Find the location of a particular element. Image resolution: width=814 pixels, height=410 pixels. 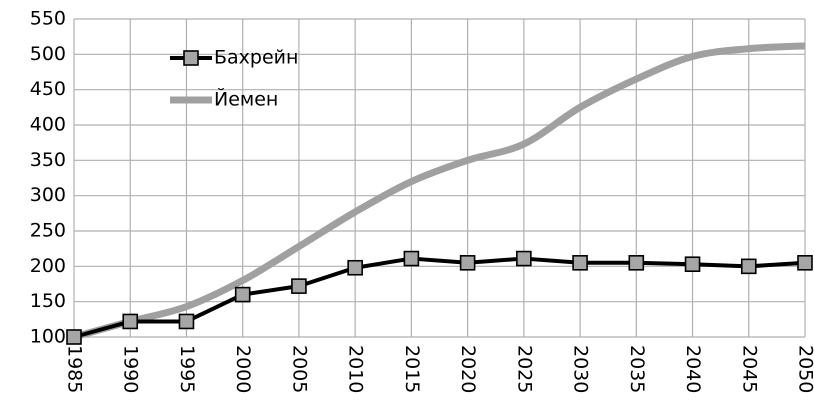

y-tick-label: 250 is located at coordinates (48, 231).